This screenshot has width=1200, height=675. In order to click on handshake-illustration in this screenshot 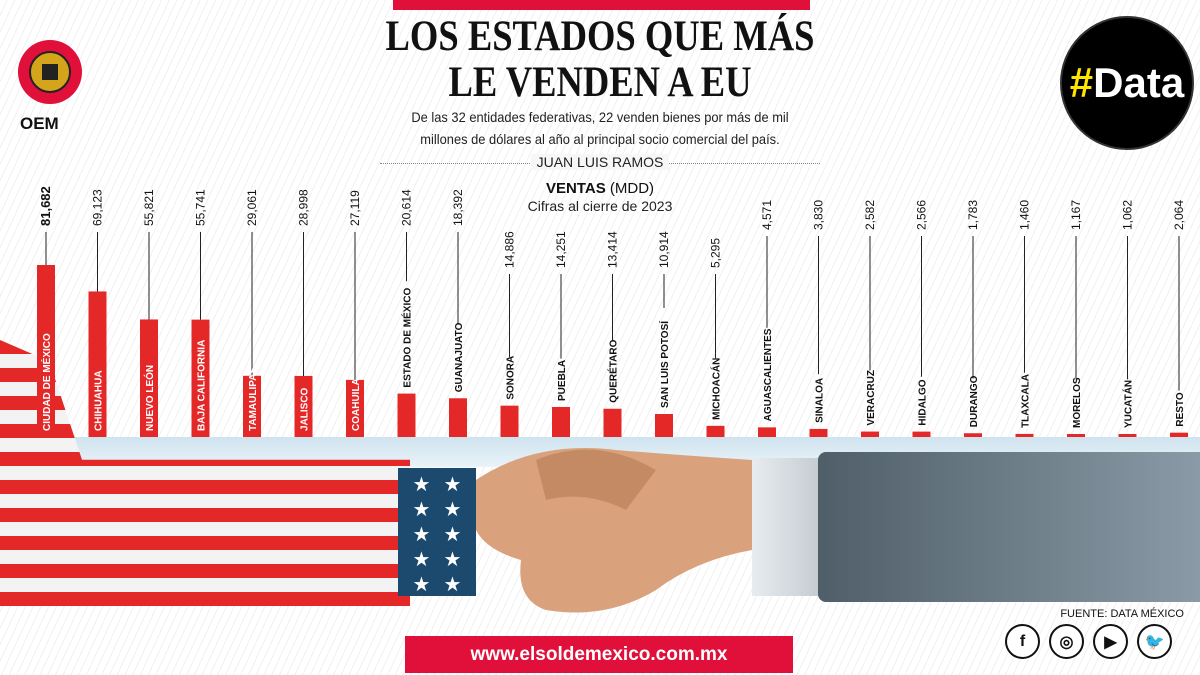, I will do `click(614, 530)`.